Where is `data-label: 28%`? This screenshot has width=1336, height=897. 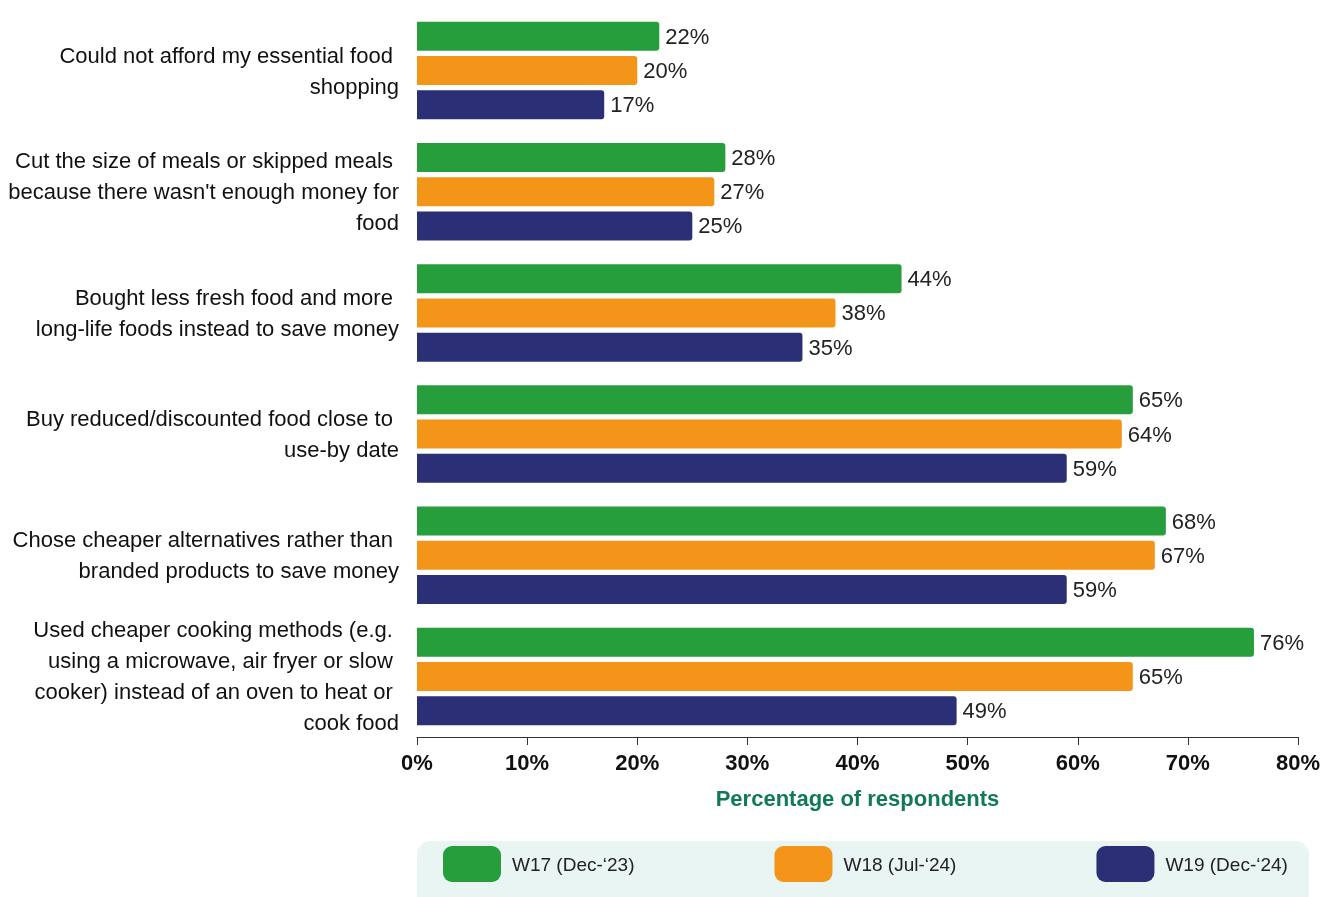
data-label: 28% is located at coordinates (753, 158).